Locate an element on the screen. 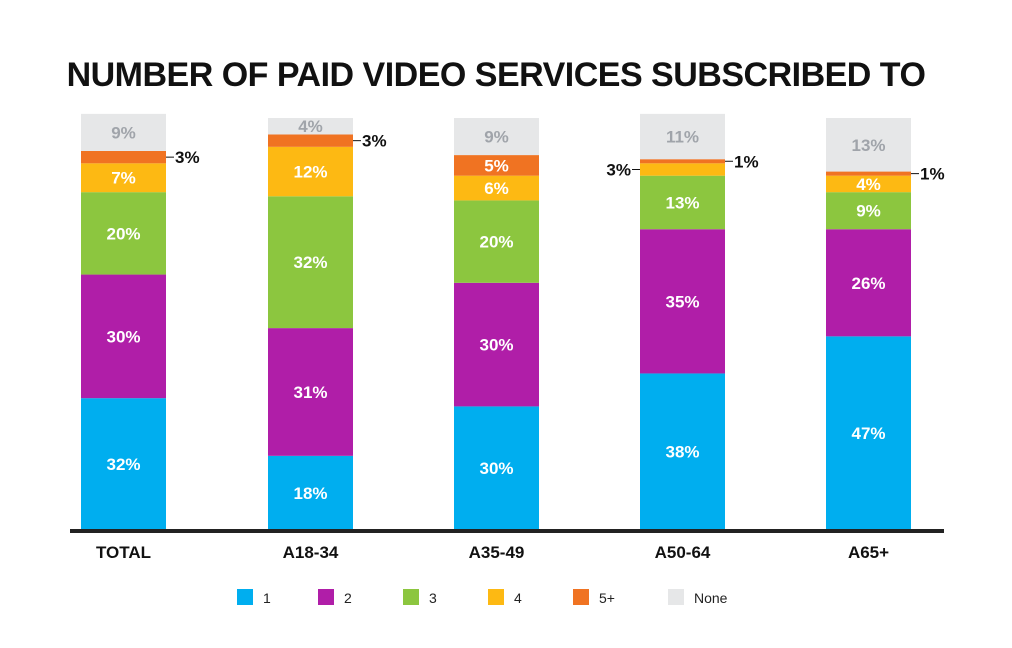  data-label: 12% is located at coordinates (310, 172).